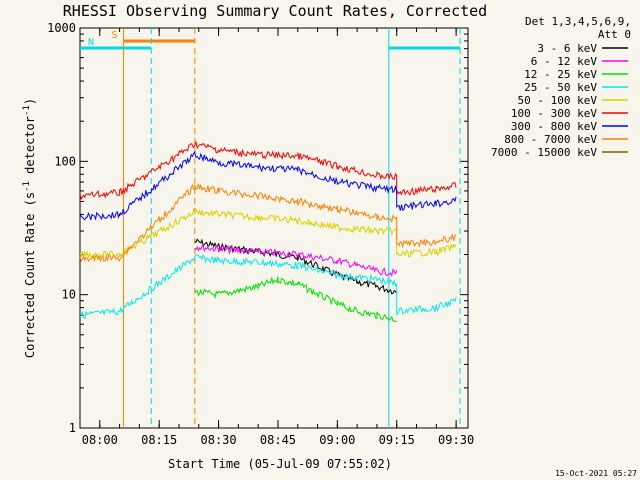 The height and width of the screenshot is (480, 640). What do you see at coordinates (219, 440) in the screenshot?
I see `x-tick-label: 08:30` at bounding box center [219, 440].